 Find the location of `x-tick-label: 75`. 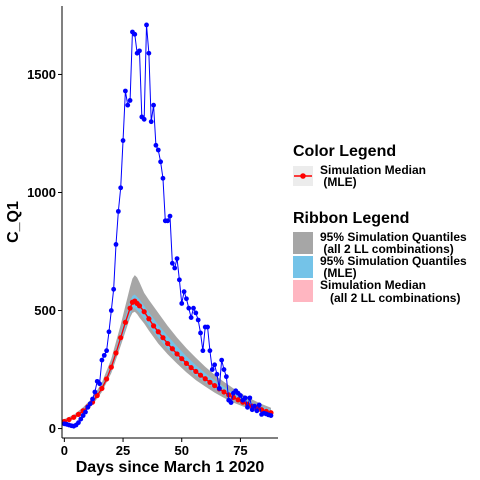

x-tick-label: 75 is located at coordinates (240, 450).